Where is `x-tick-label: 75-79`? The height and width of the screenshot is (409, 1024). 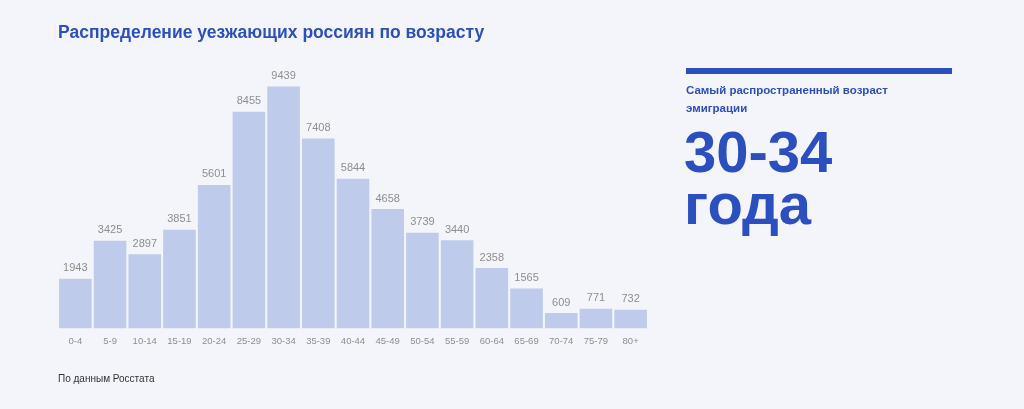 x-tick-label: 75-79 is located at coordinates (596, 340).